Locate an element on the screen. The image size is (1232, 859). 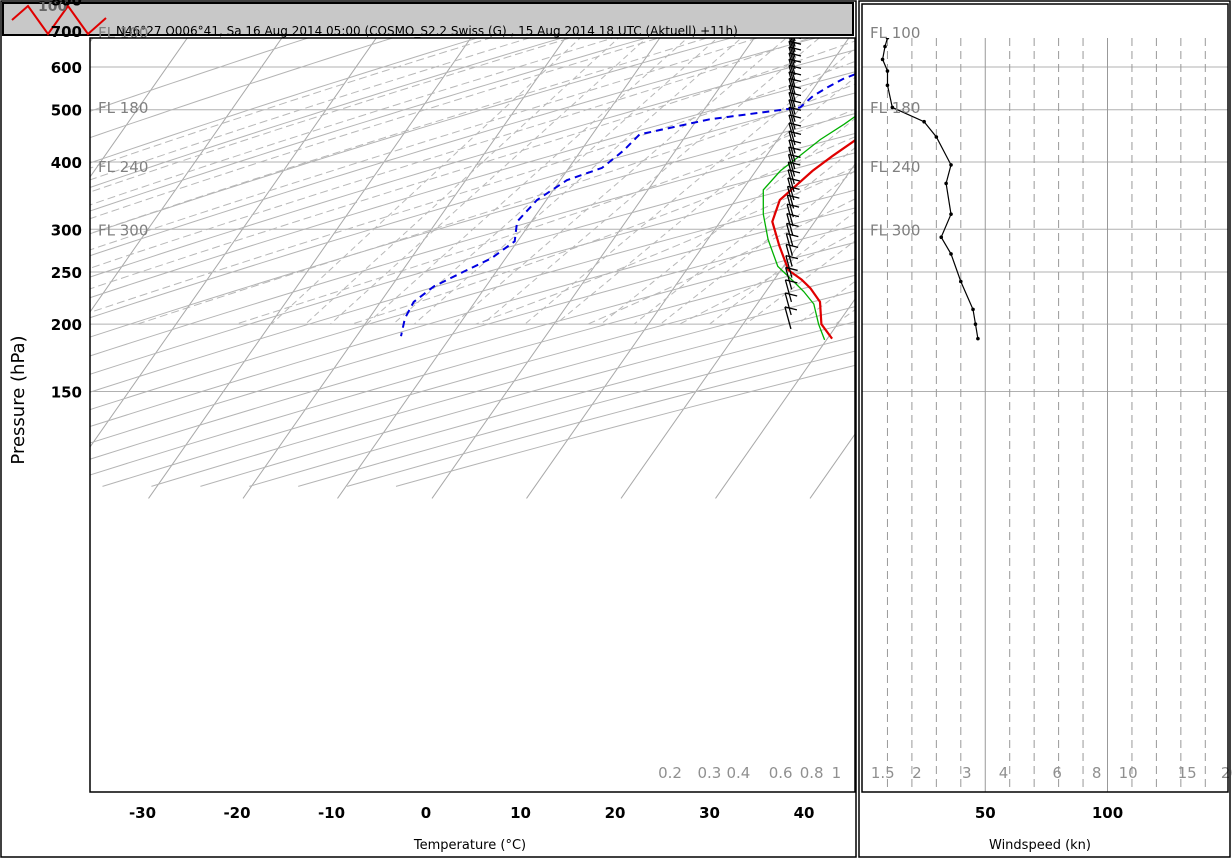
temperature-tick-label: 40 is located at coordinates (804, 813).